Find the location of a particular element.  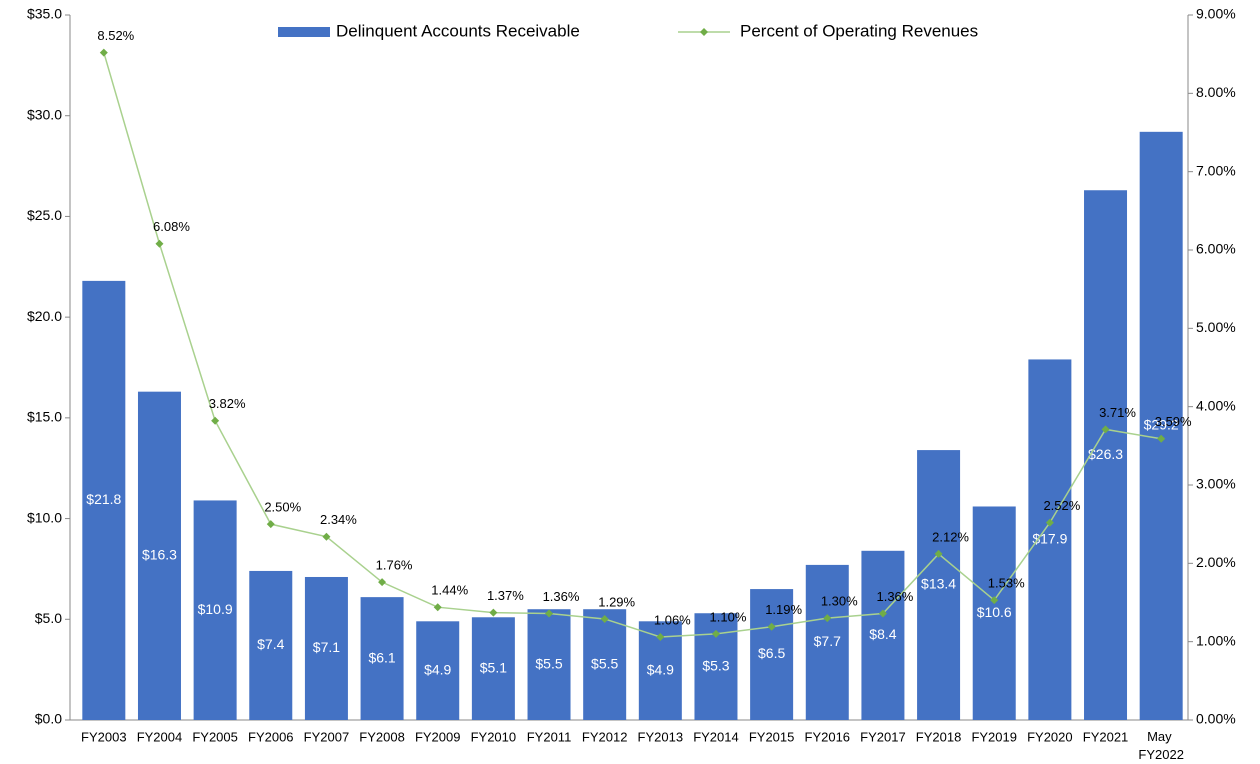

y-tick-label: $20.0 is located at coordinates (44, 316).